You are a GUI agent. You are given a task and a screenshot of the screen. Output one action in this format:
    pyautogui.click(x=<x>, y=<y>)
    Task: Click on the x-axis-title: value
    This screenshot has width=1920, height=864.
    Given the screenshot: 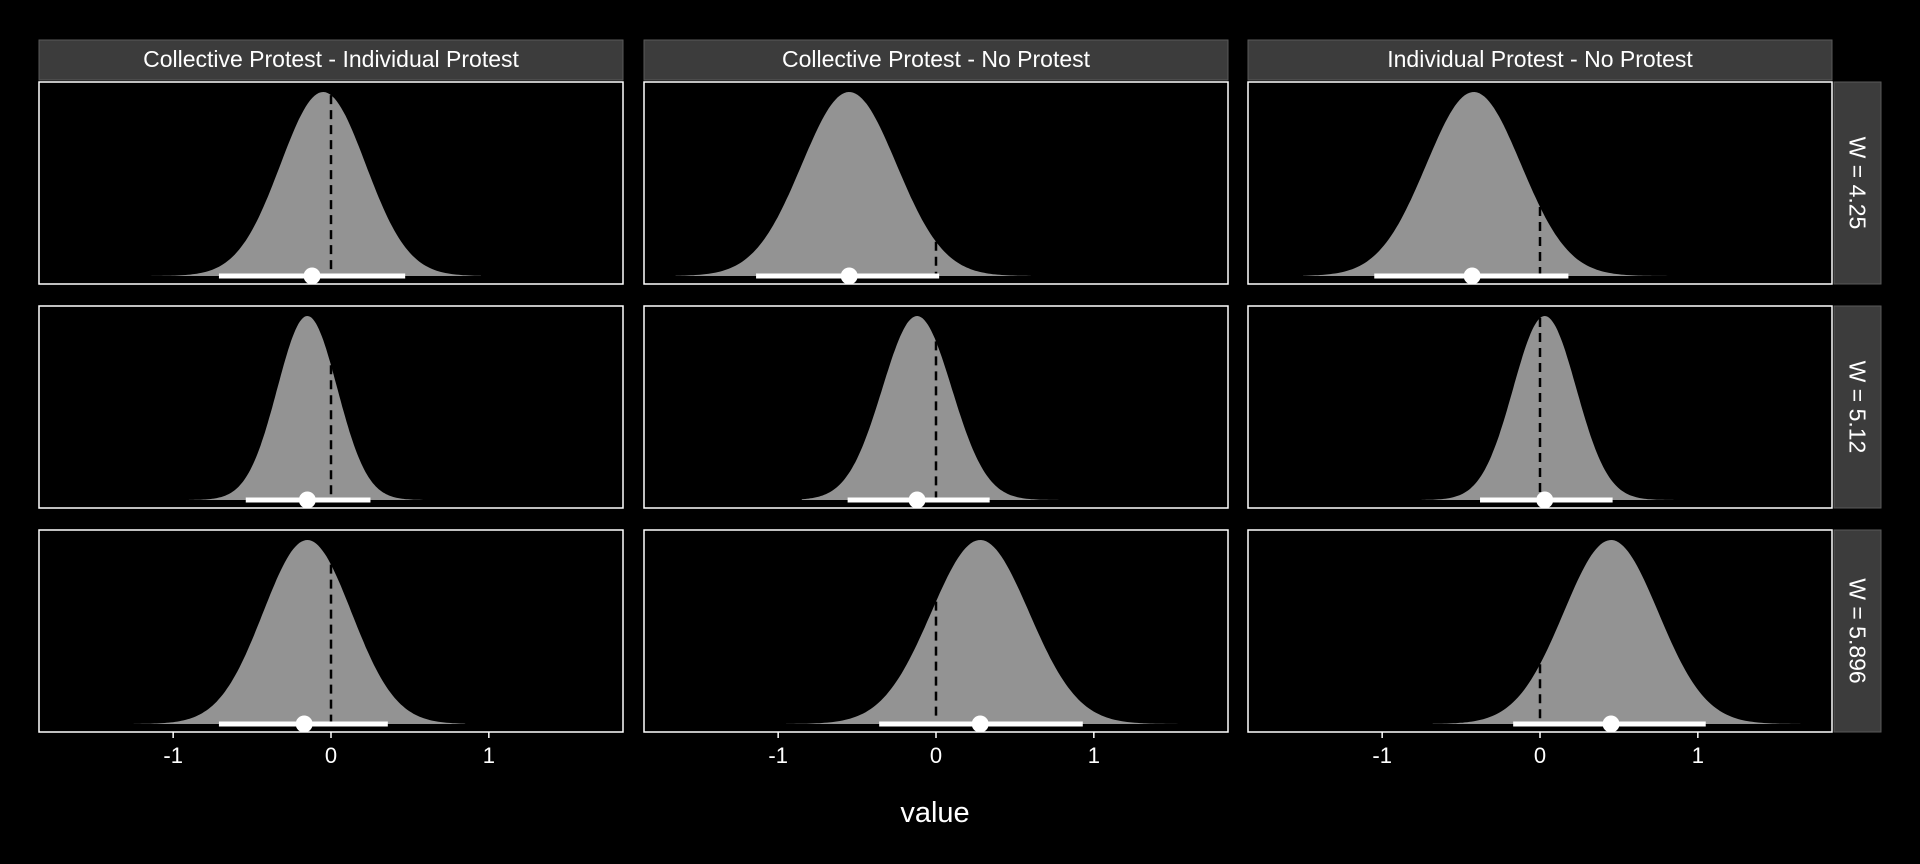 What is the action you would take?
    pyautogui.click(x=934, y=813)
    